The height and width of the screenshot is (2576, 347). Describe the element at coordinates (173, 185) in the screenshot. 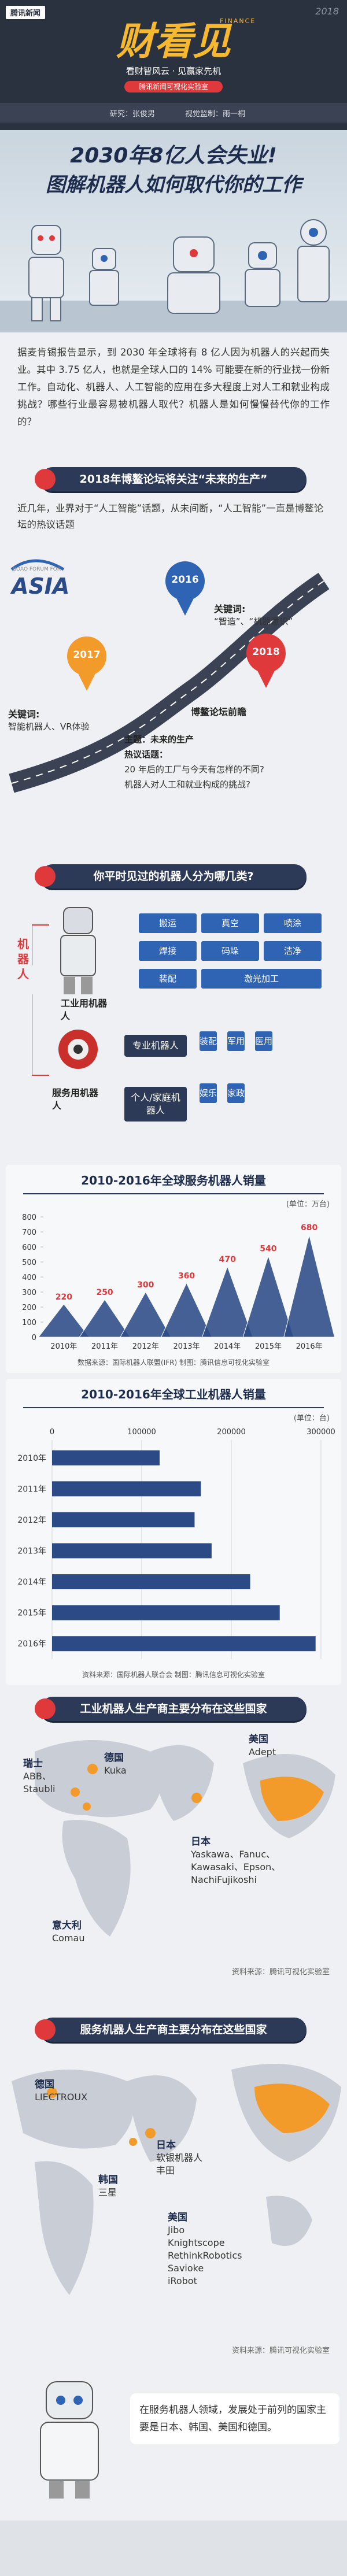

I see `hero-title: 图解机器人如何取代你的工作` at that location.